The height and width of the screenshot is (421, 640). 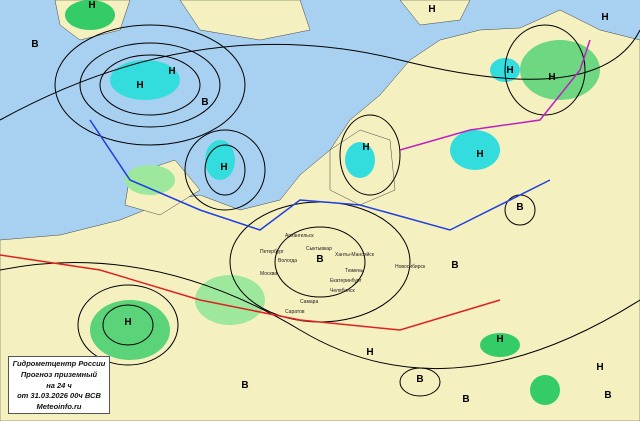 What do you see at coordinates (410, 267) in the screenshot?
I see `city-label: Новосибирск` at bounding box center [410, 267].